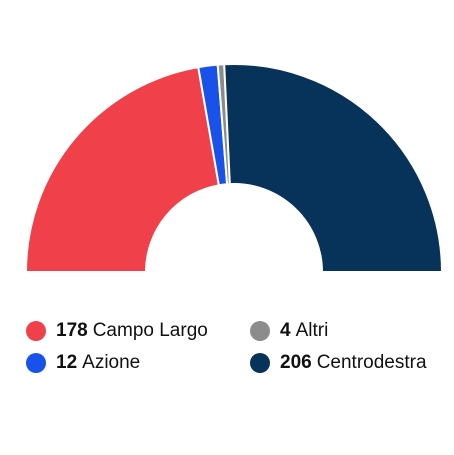 This screenshot has height=455, width=454. I want to click on legend-label-azione: Azione, so click(111, 362).